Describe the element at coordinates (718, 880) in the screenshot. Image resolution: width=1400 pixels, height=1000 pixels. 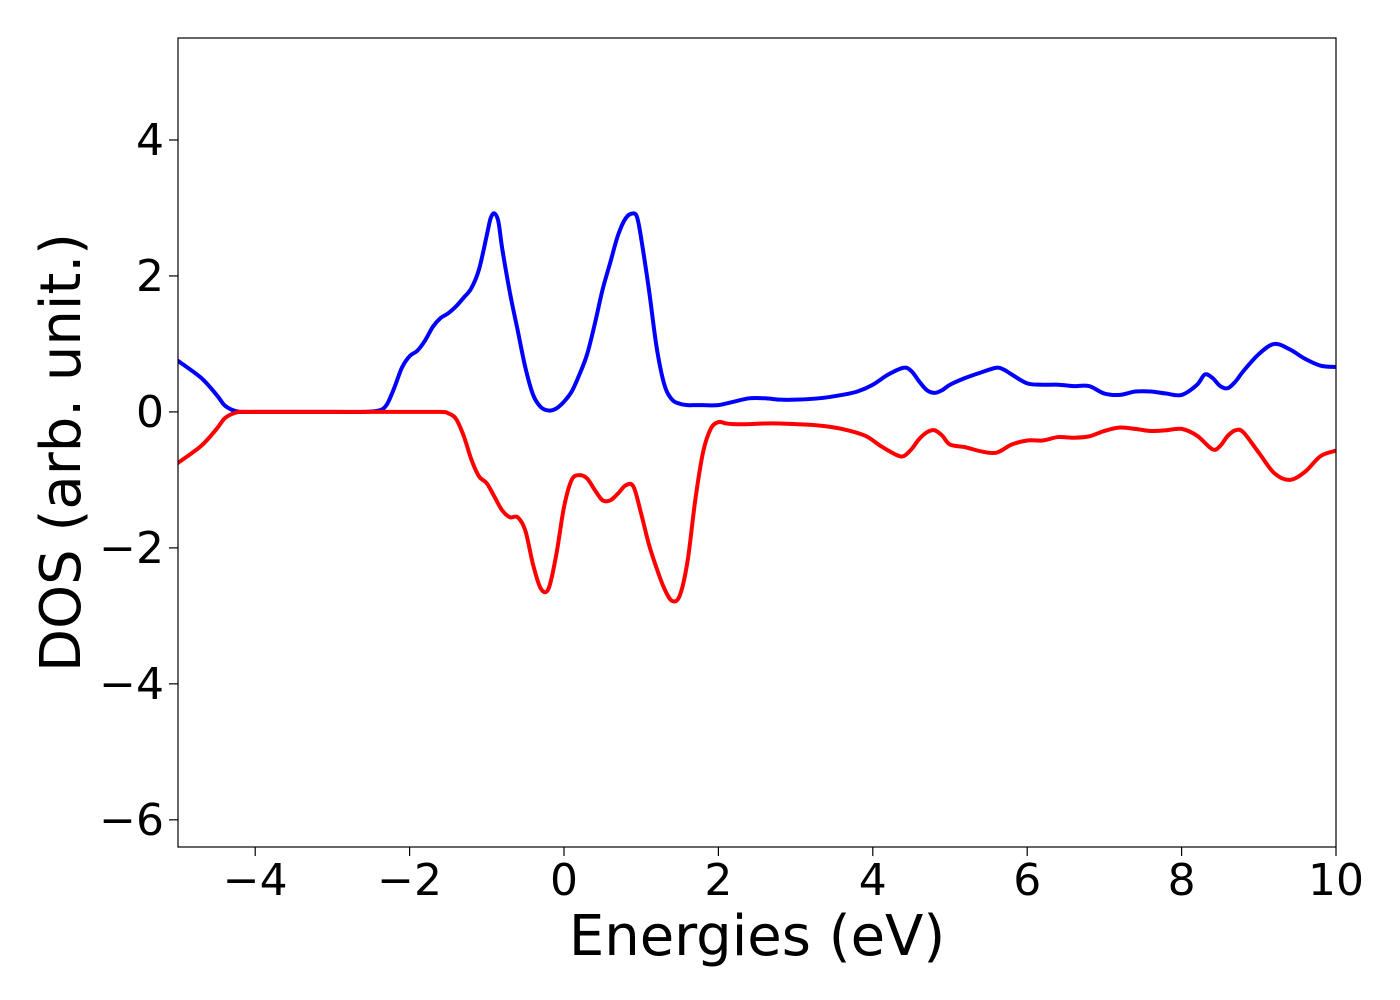
I see `x-tick-label: 2` at that location.